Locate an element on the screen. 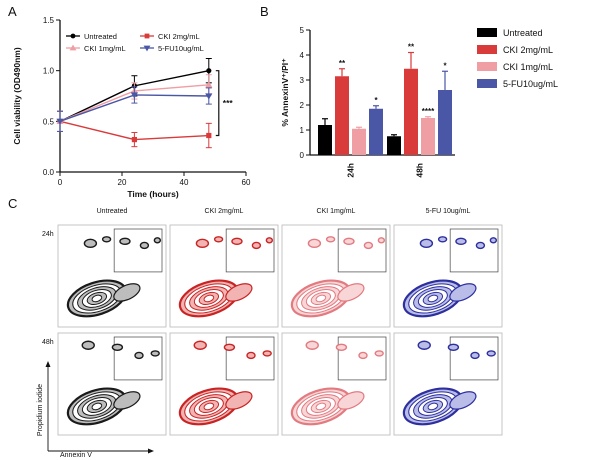 Image resolution: width=607 pixels, height=460 pixels. flow-y-axis-label: Propidium iodide is located at coordinates (40, 410).